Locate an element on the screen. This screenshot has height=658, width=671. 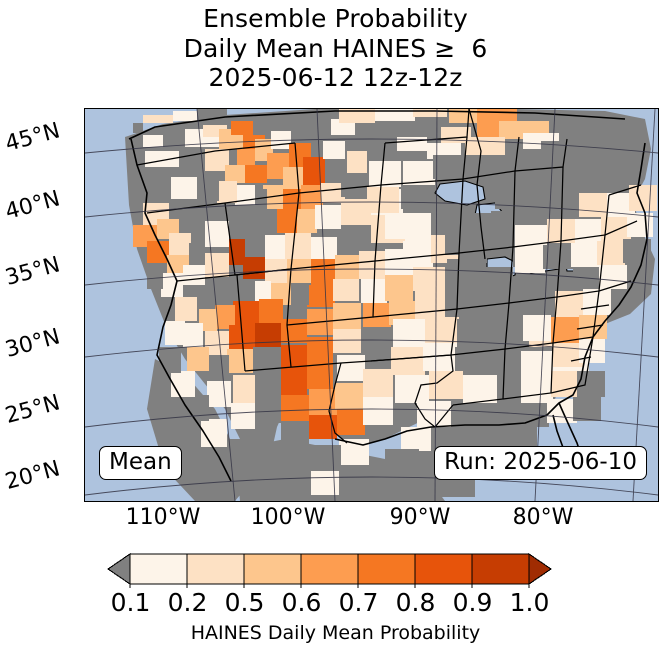
colorbar-tick-7: 1.0 is located at coordinates (529, 602).